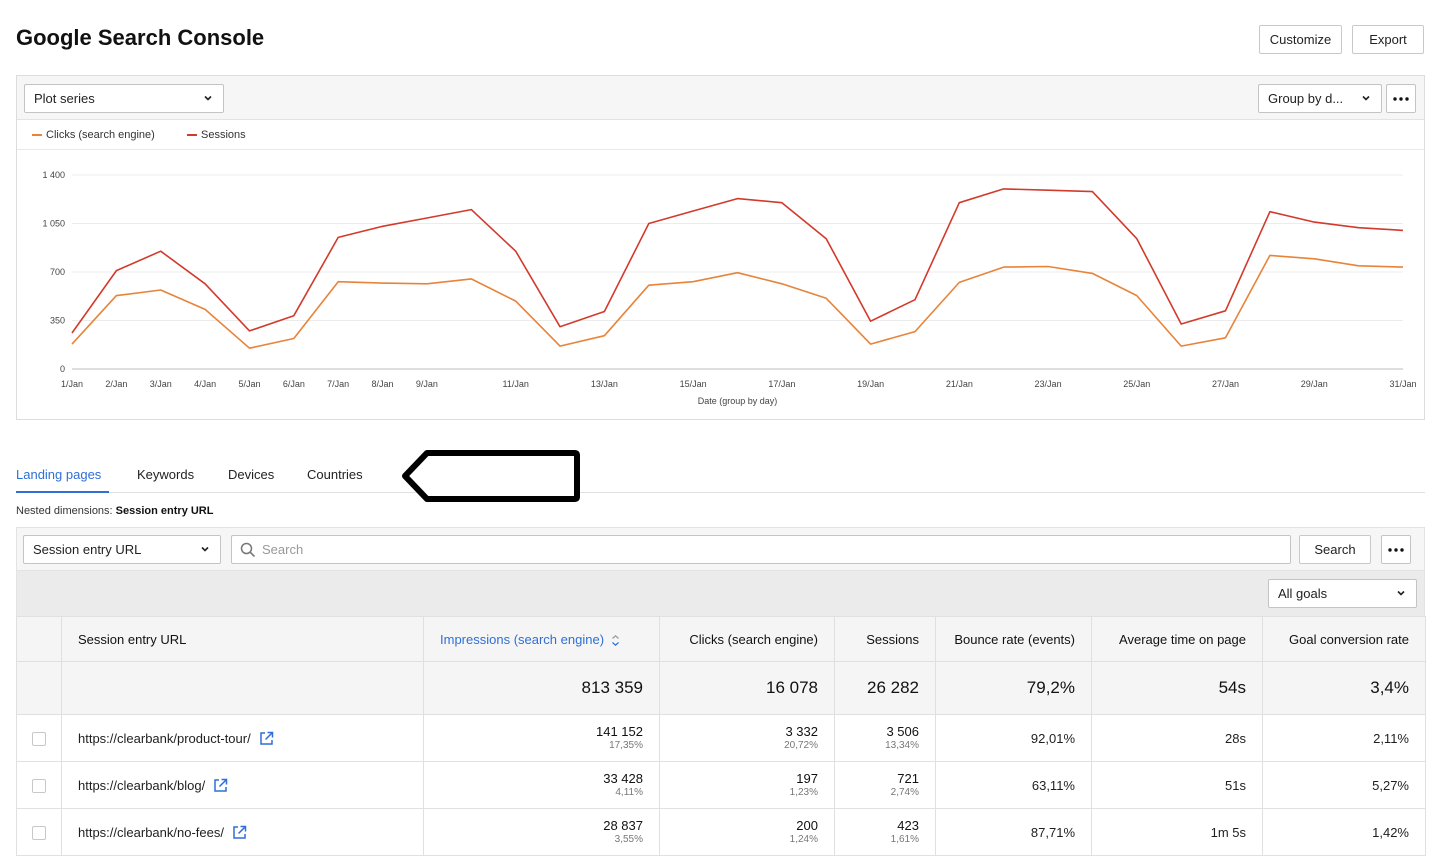 This screenshot has height=857, width=1440. What do you see at coordinates (294, 384) in the screenshot?
I see `x-tick-label: 6/Jan` at bounding box center [294, 384].